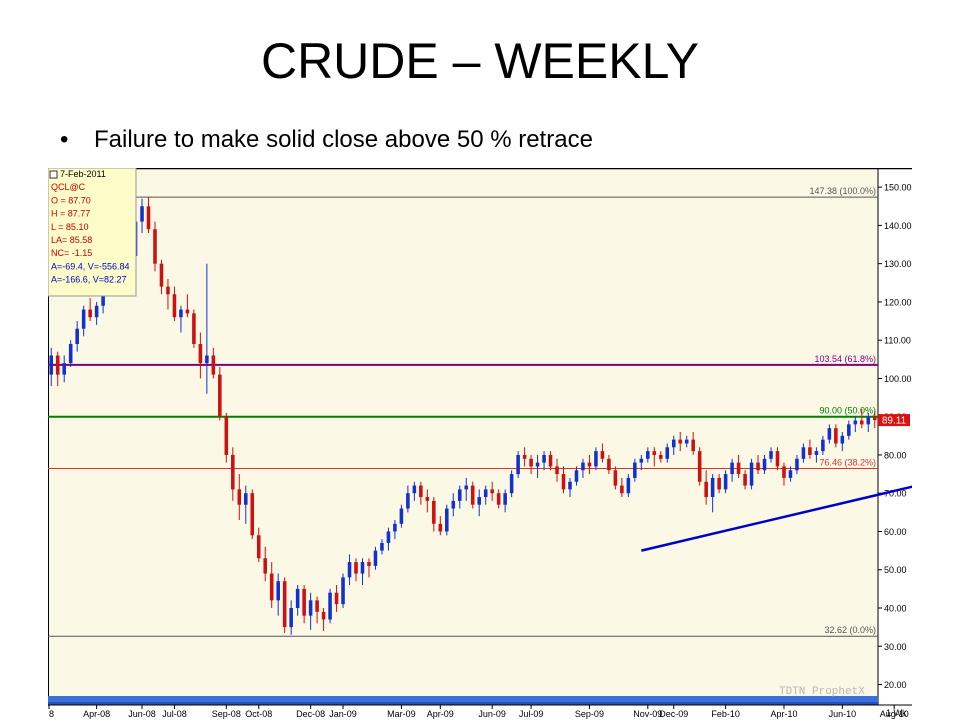 This screenshot has height=720, width=960. Describe the element at coordinates (531, 714) in the screenshot. I see `x-tick-label: Jul-09` at that location.